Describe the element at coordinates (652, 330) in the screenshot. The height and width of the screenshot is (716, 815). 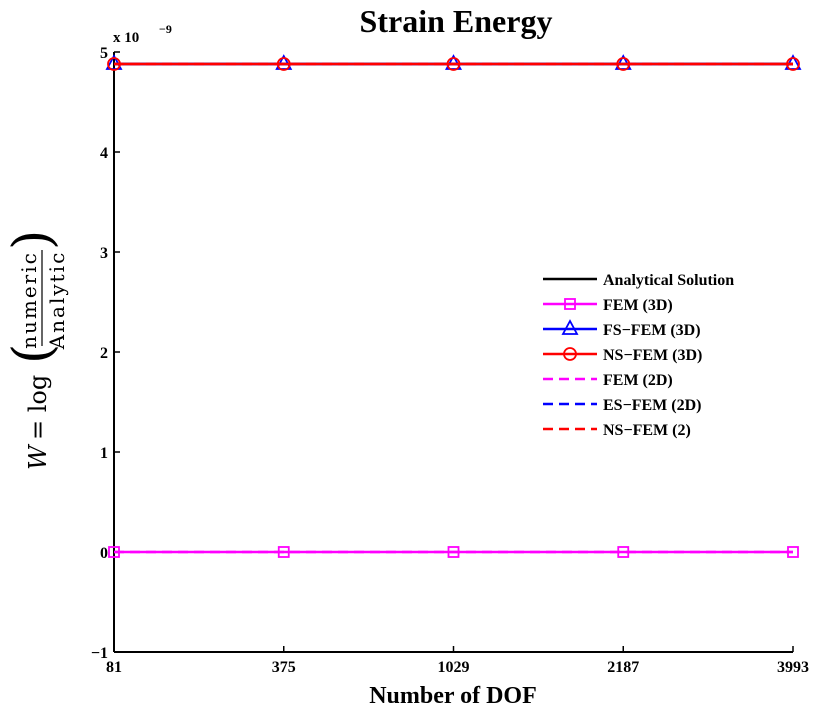
I see `legend-label: FS−FEM (3D)` at that location.